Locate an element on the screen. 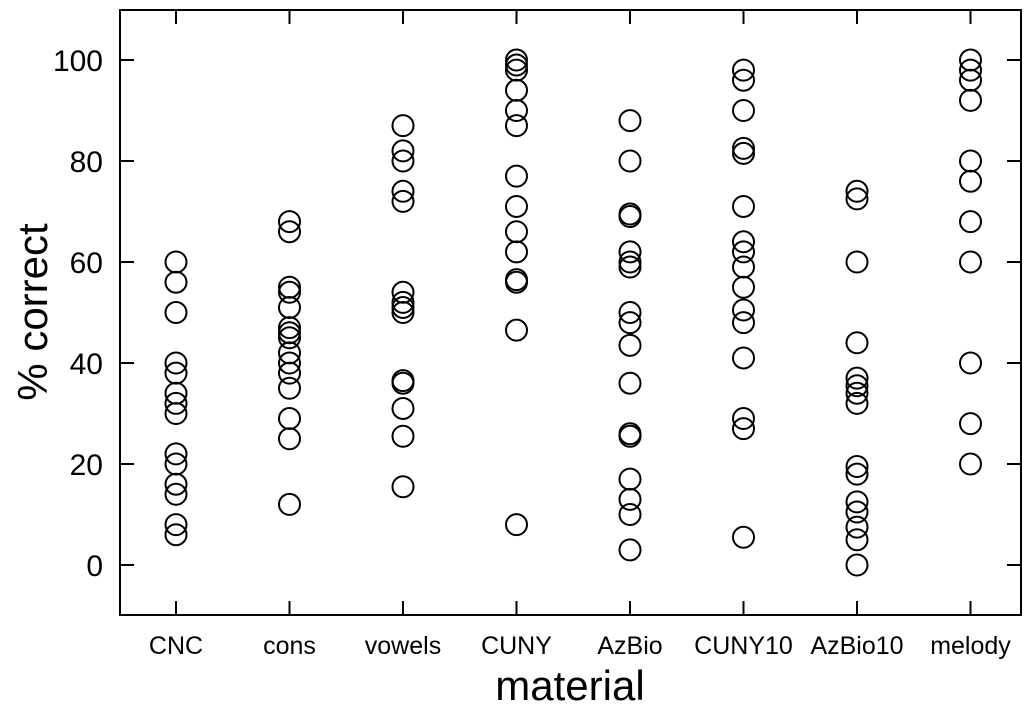  y-tick-label: 60 is located at coordinates (86, 263).